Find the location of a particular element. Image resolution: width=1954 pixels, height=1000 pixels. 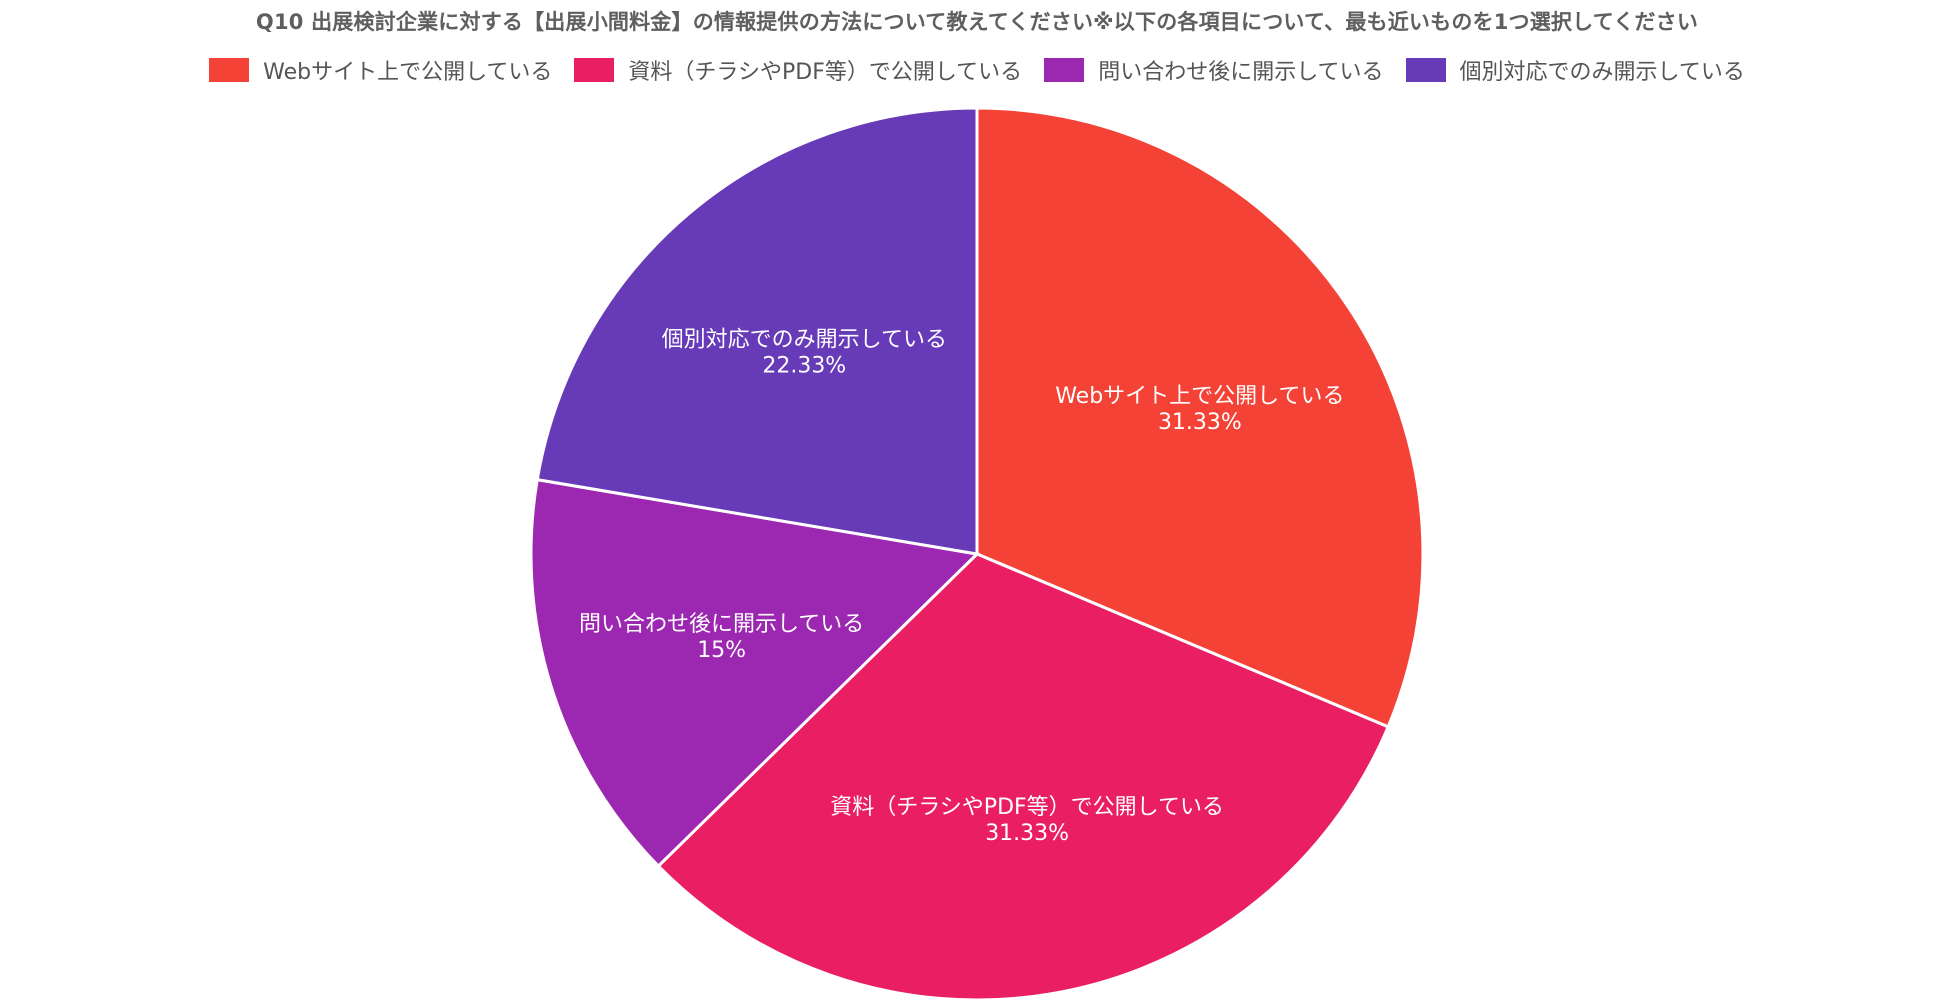

legend-swatch-web is located at coordinates (229, 70).